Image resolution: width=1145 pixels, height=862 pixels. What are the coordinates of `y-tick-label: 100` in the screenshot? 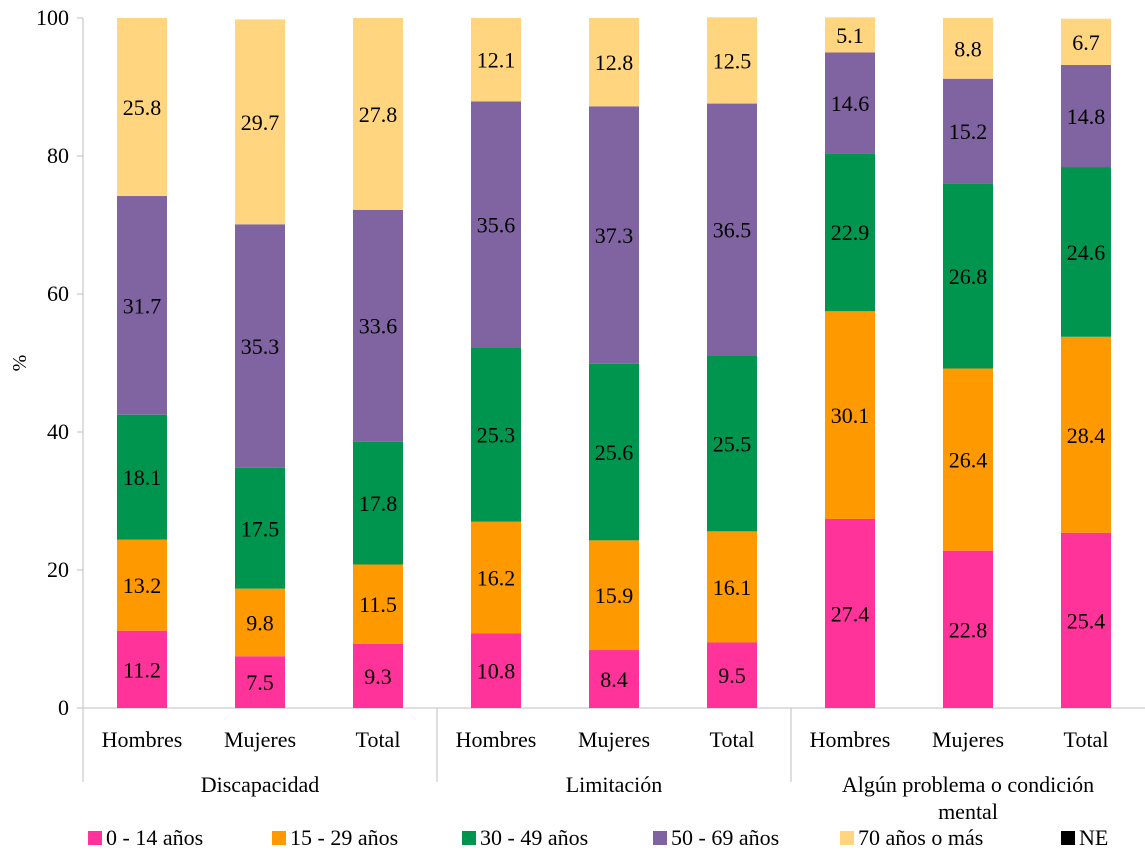 It's located at (52, 17).